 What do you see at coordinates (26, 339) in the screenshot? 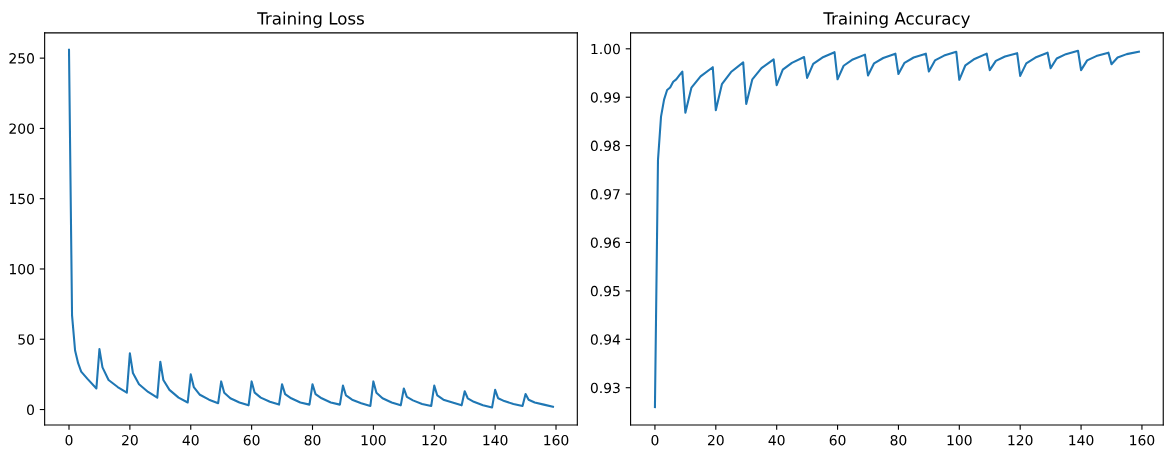
I see `y-tick-label: 50` at bounding box center [26, 339].